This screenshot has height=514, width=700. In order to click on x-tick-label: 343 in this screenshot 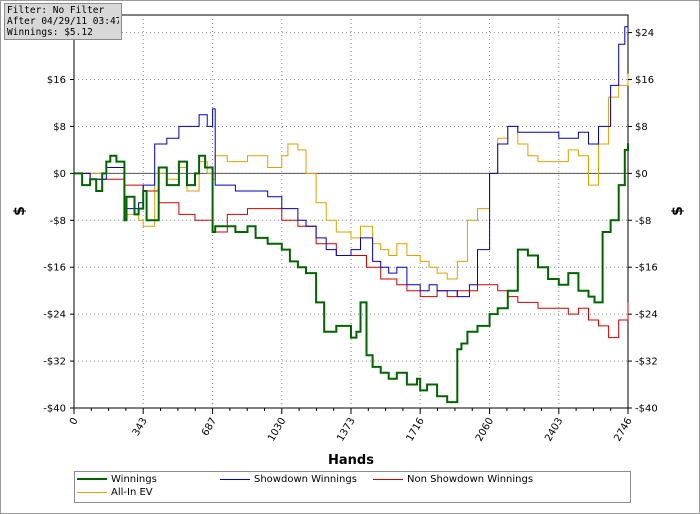, I will do `click(140, 427)`.